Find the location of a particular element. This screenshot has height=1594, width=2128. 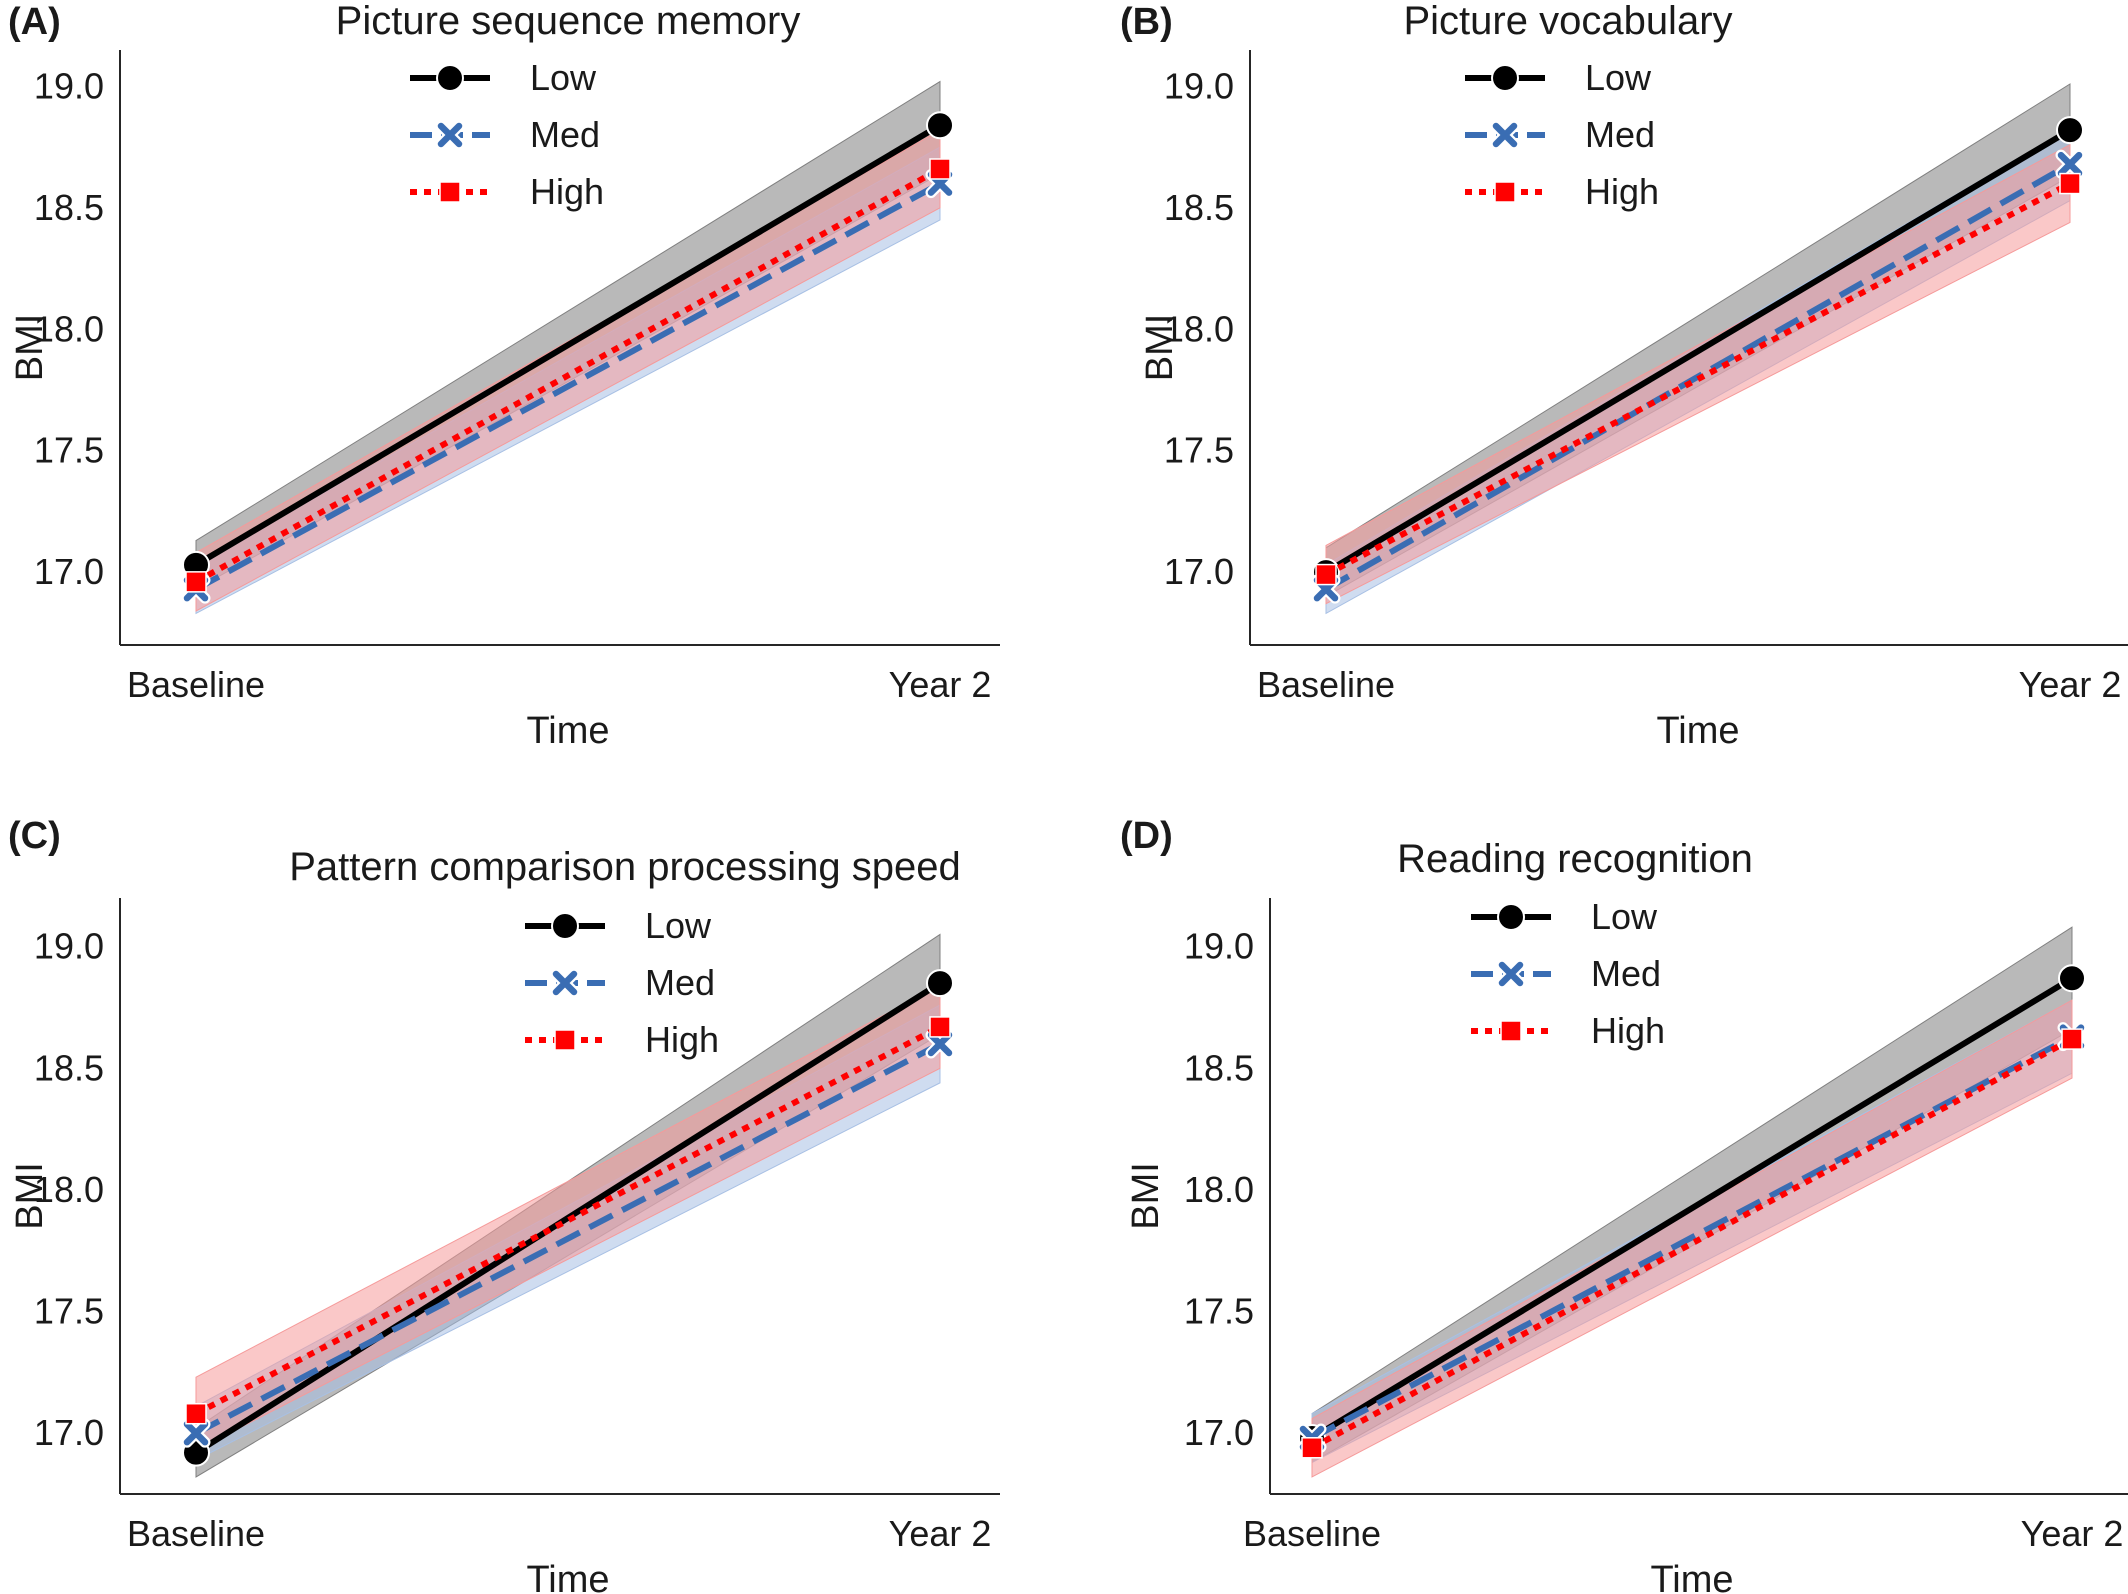

panel-letter: (A) is located at coordinates (34, 22).